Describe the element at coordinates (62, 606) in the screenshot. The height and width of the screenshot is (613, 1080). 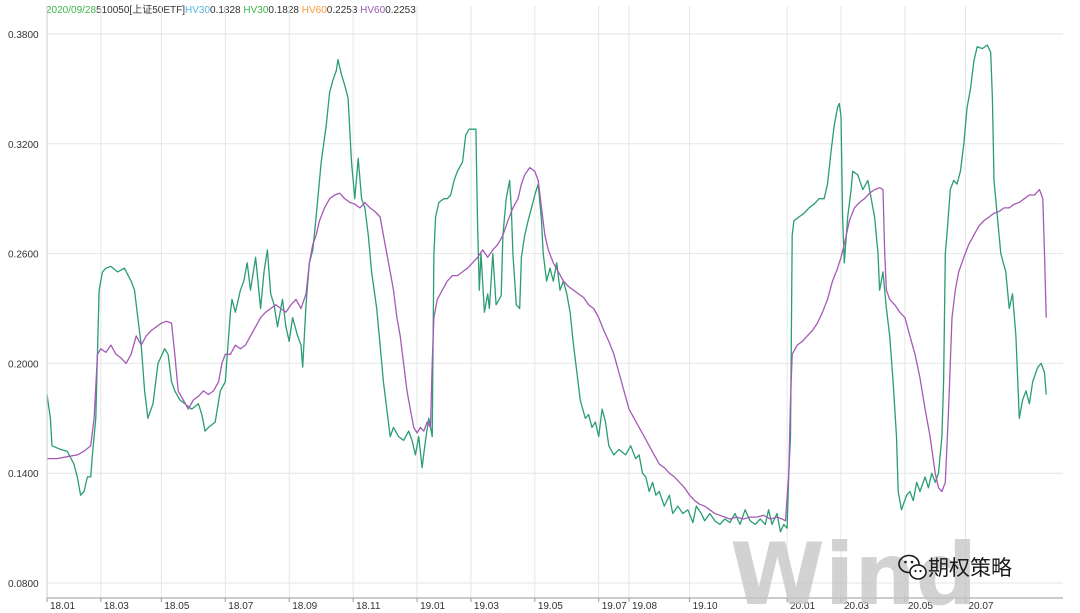
I see `x-tick-label: 18.01` at that location.